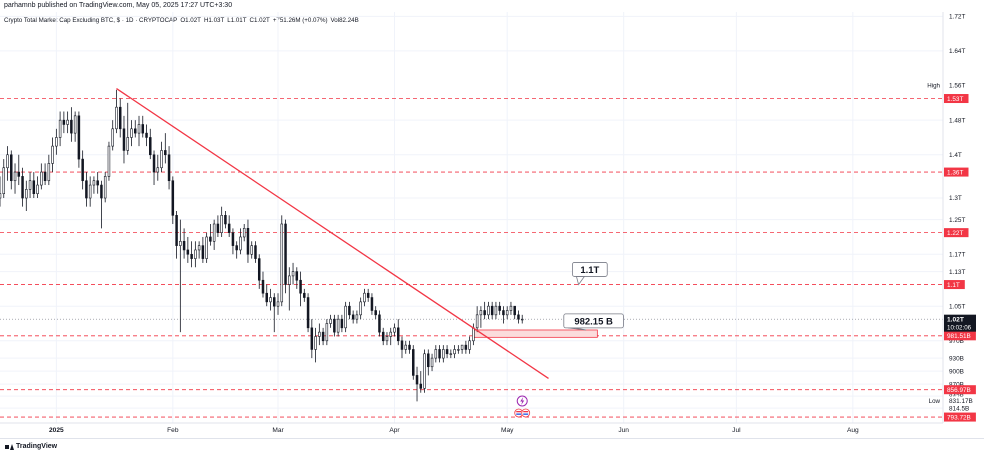  Describe the element at coordinates (535, 333) in the screenshot. I see `support-zone` at that location.